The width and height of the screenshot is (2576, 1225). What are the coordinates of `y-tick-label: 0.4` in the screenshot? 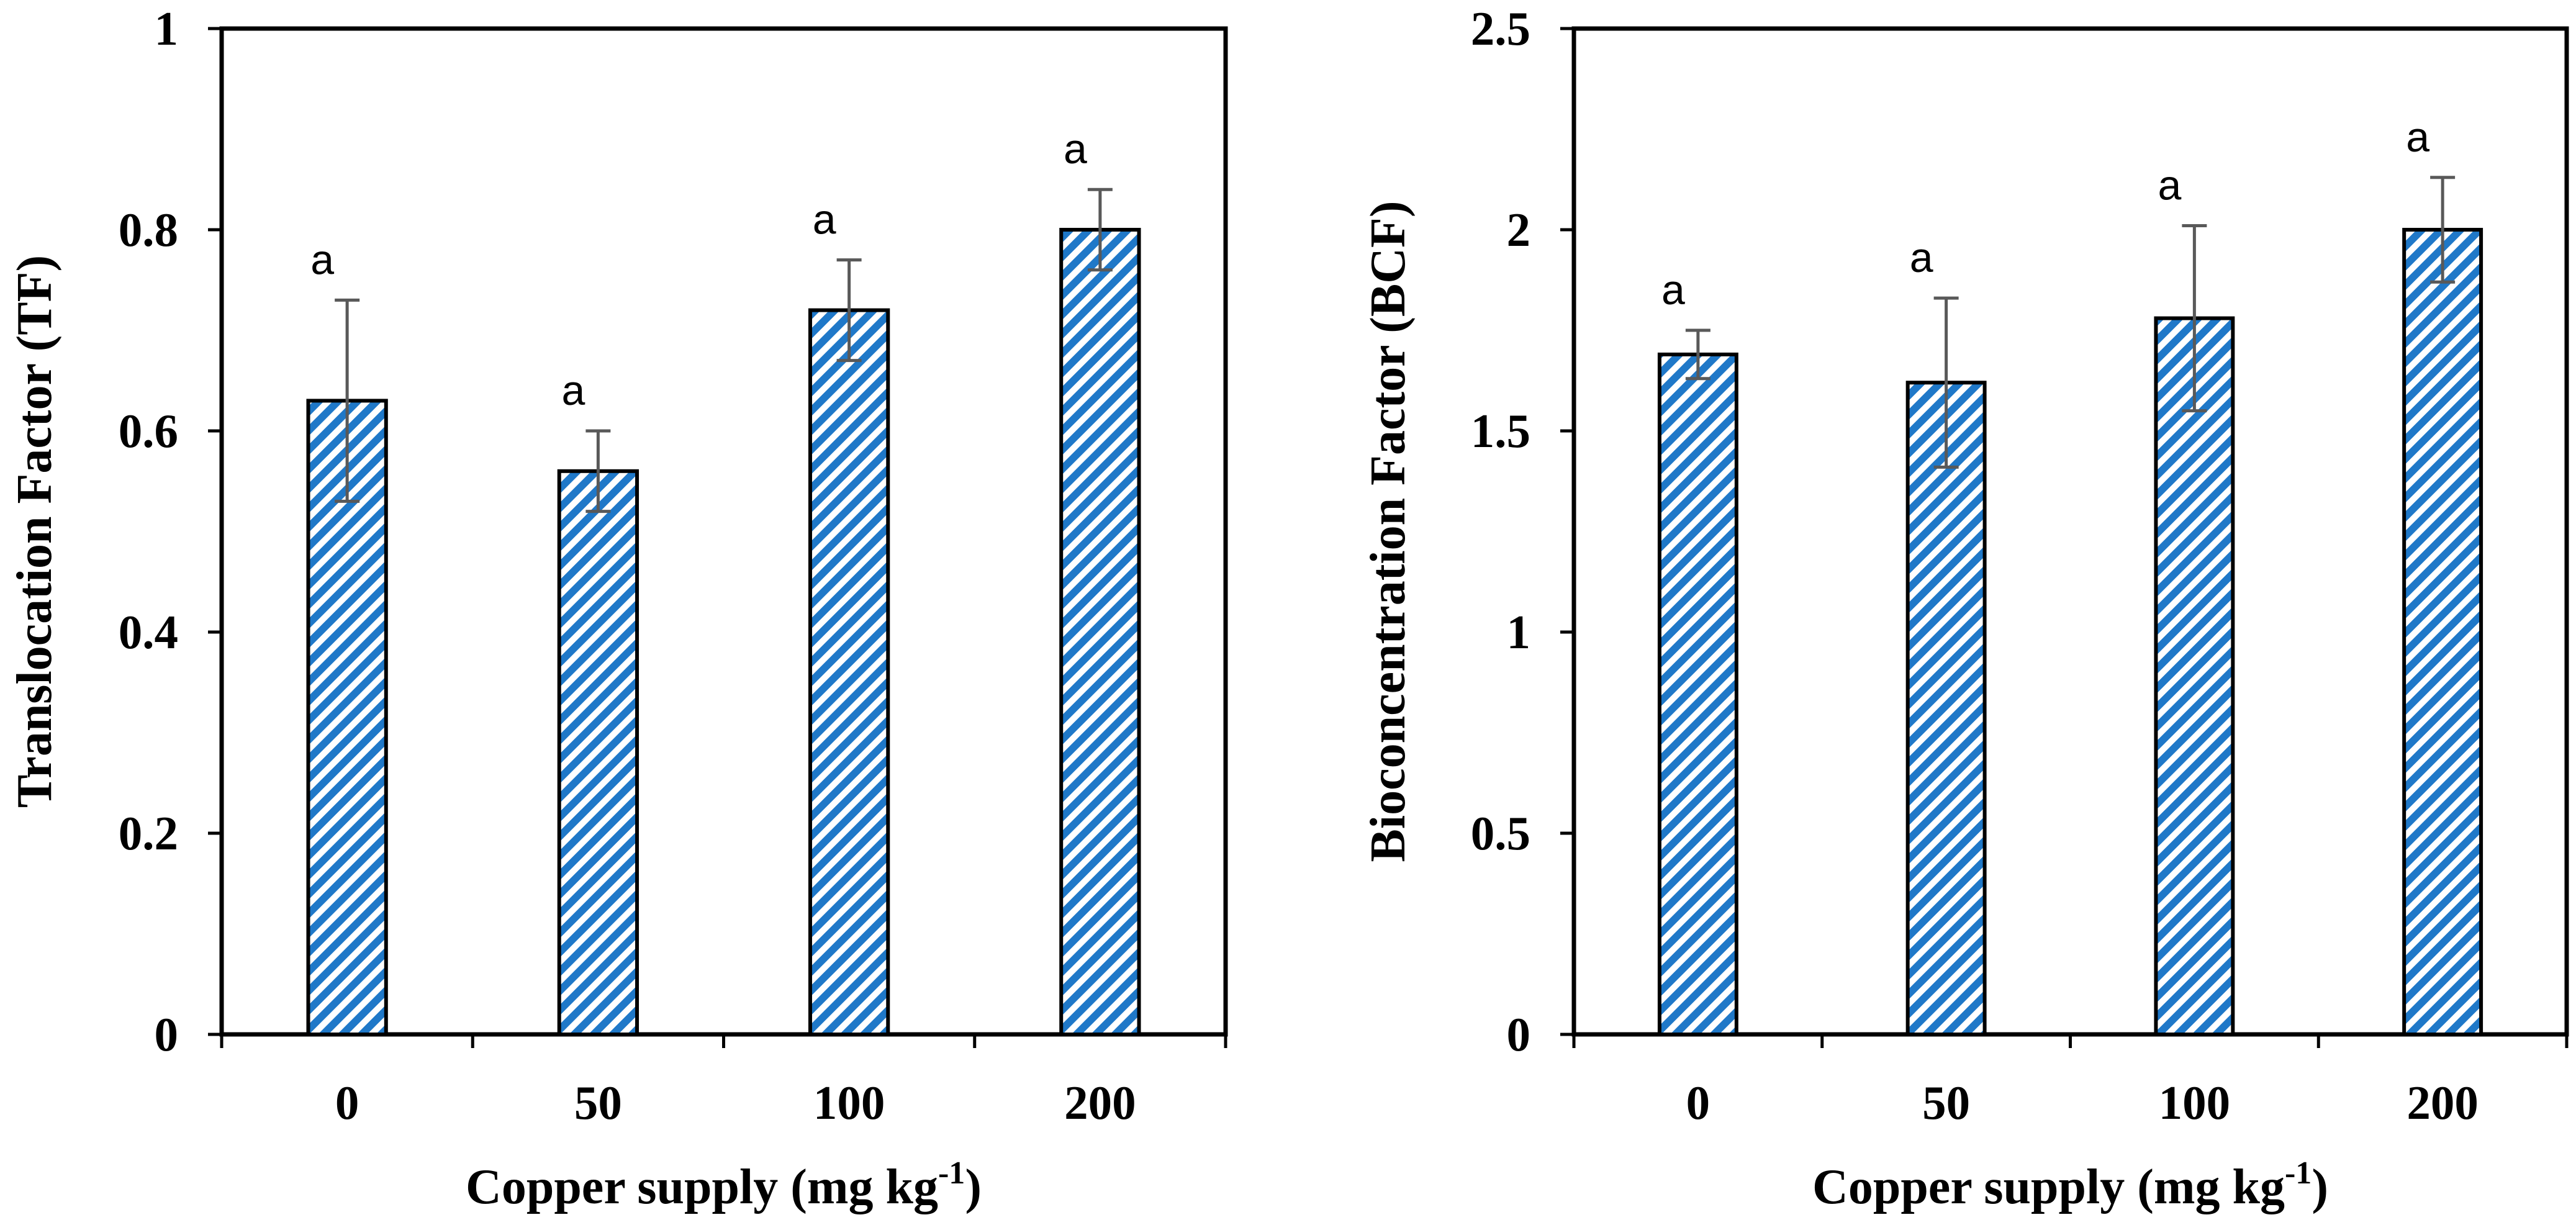 It's located at (148, 632).